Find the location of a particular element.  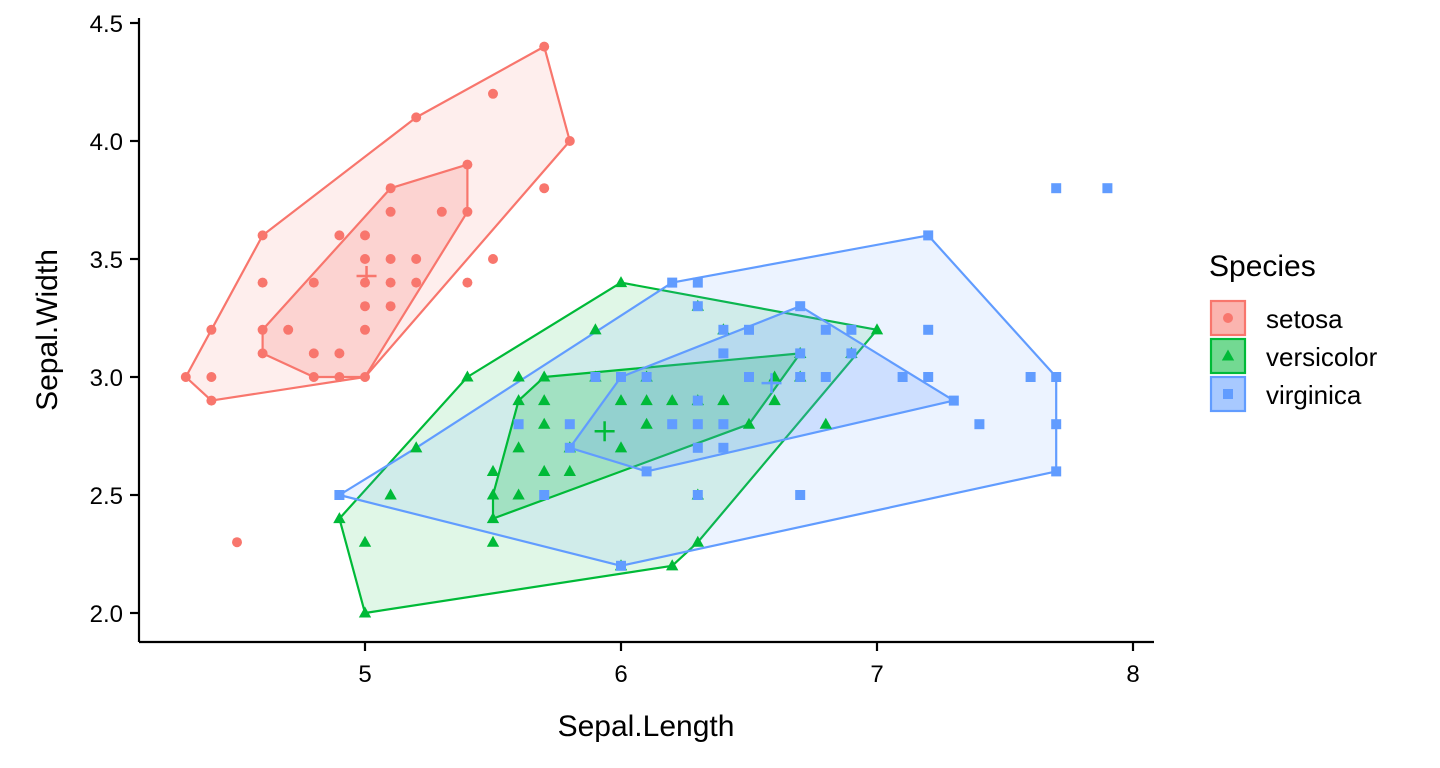

legend-item-virginica: virginica is located at coordinates (1285, 394).